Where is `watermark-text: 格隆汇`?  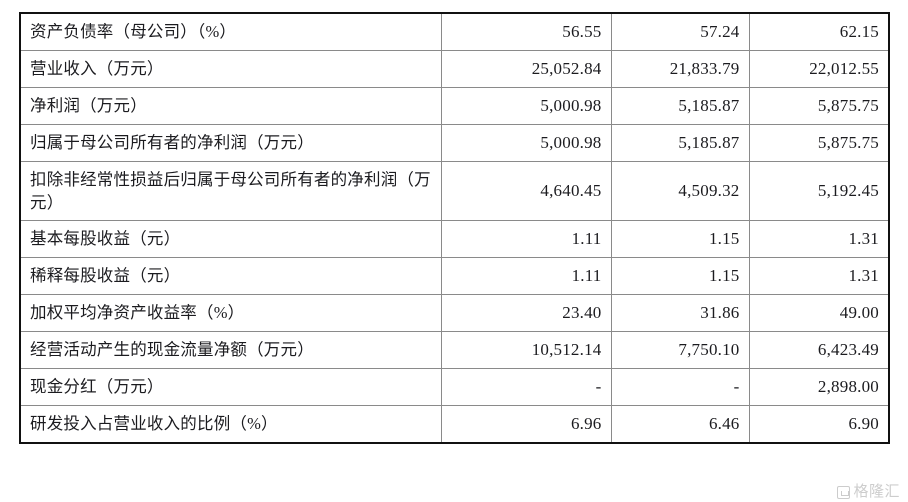 watermark-text: 格隆汇 is located at coordinates (876, 492).